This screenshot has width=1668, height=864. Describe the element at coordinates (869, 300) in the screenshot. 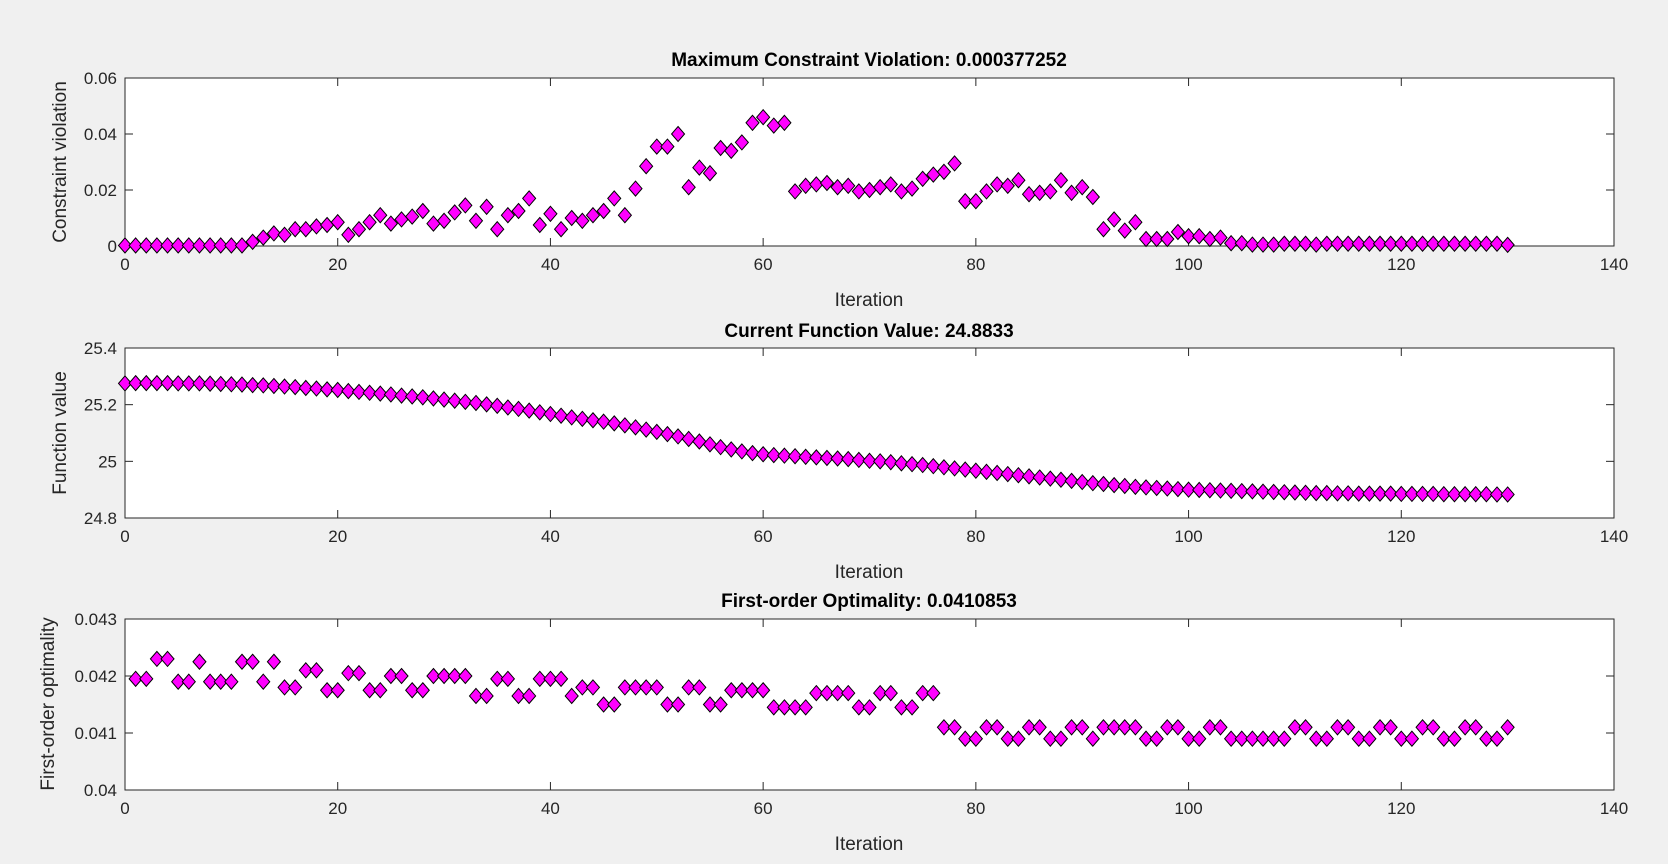

I see `x-axis-label: Iteration` at that location.